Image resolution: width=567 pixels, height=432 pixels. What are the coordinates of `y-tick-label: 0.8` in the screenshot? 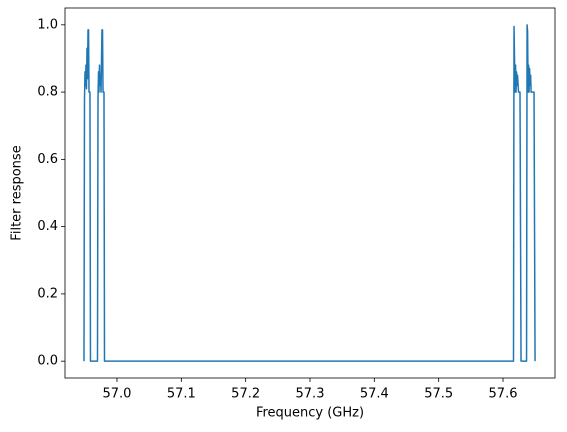 It's located at (47, 92).